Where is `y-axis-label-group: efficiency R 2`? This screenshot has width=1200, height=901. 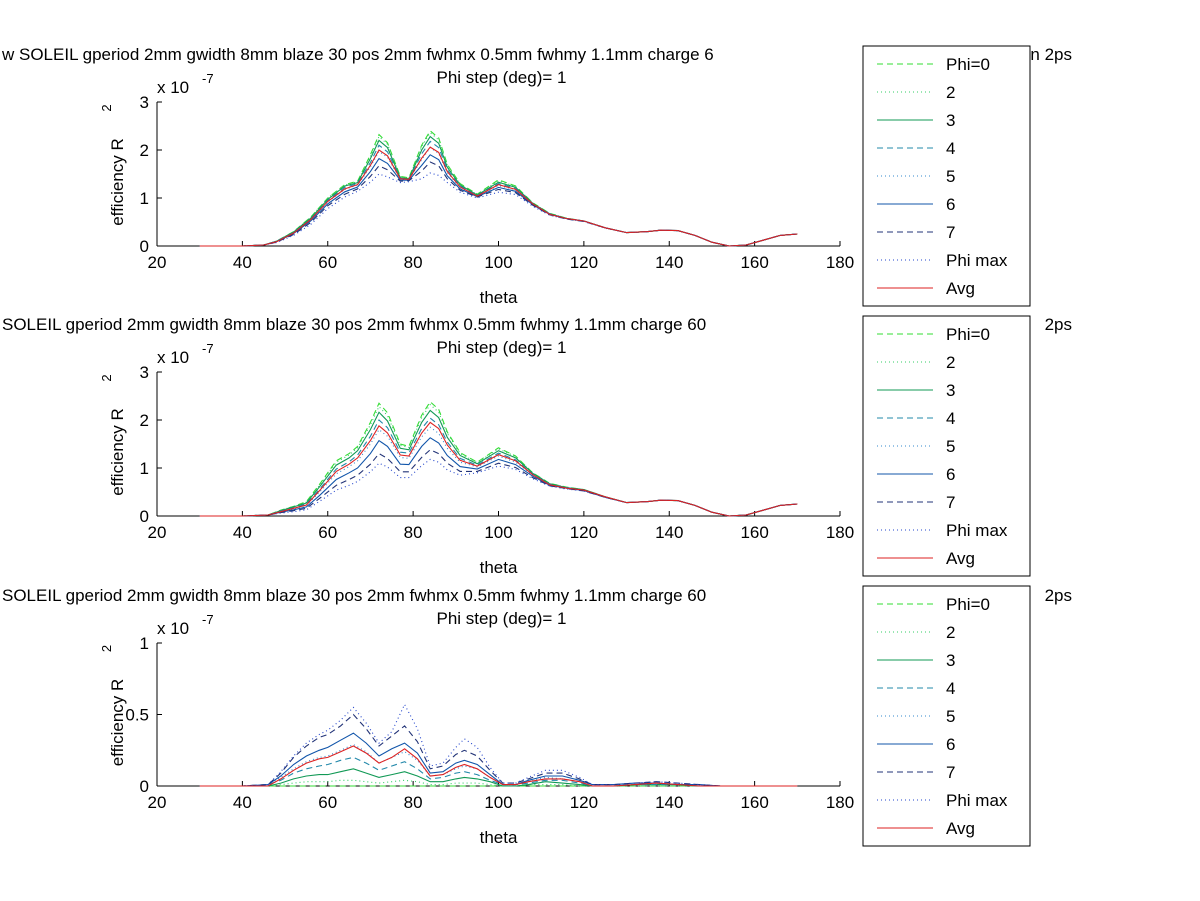 y-axis-label-group: efficiency R 2 is located at coordinates (113, 434).